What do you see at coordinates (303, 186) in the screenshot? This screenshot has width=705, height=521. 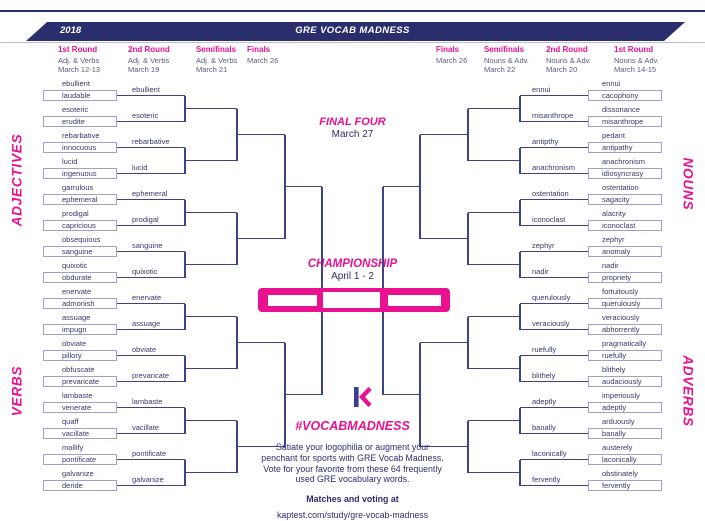 I see `final-four-line` at bounding box center [303, 186].